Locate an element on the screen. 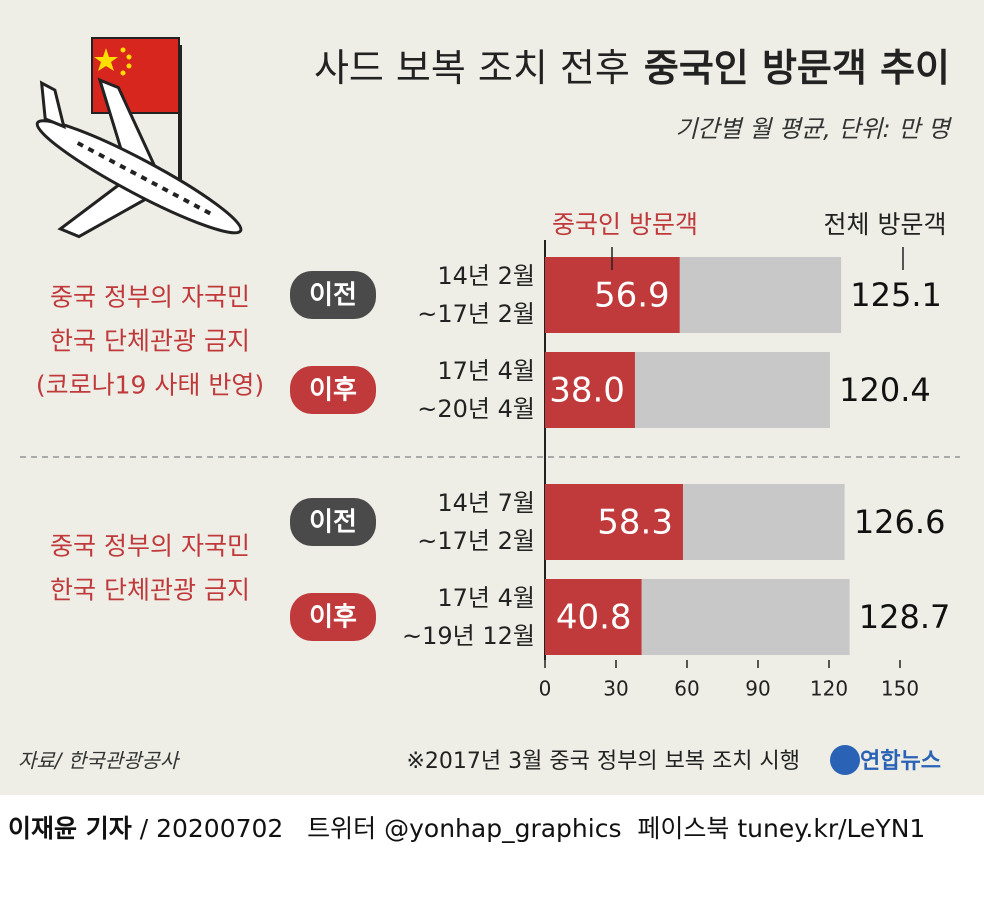  logo: 연합뉴스 is located at coordinates (900, 761).